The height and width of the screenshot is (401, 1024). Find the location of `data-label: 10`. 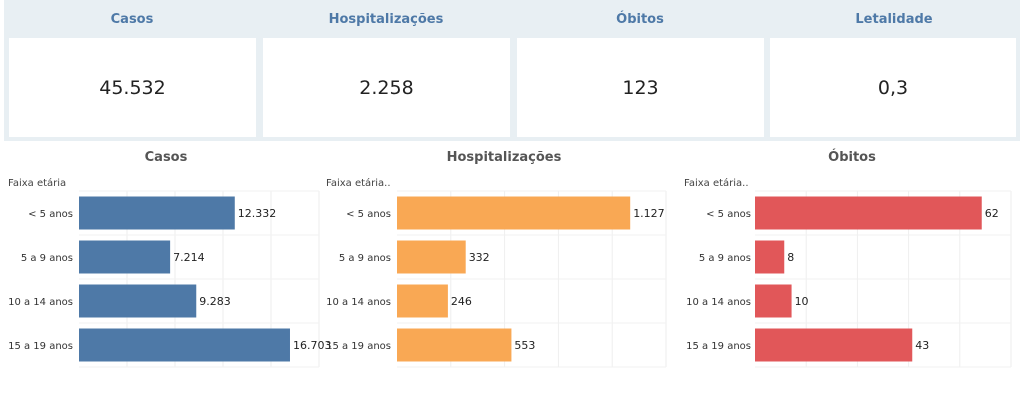

data-label: 10 is located at coordinates (802, 301).